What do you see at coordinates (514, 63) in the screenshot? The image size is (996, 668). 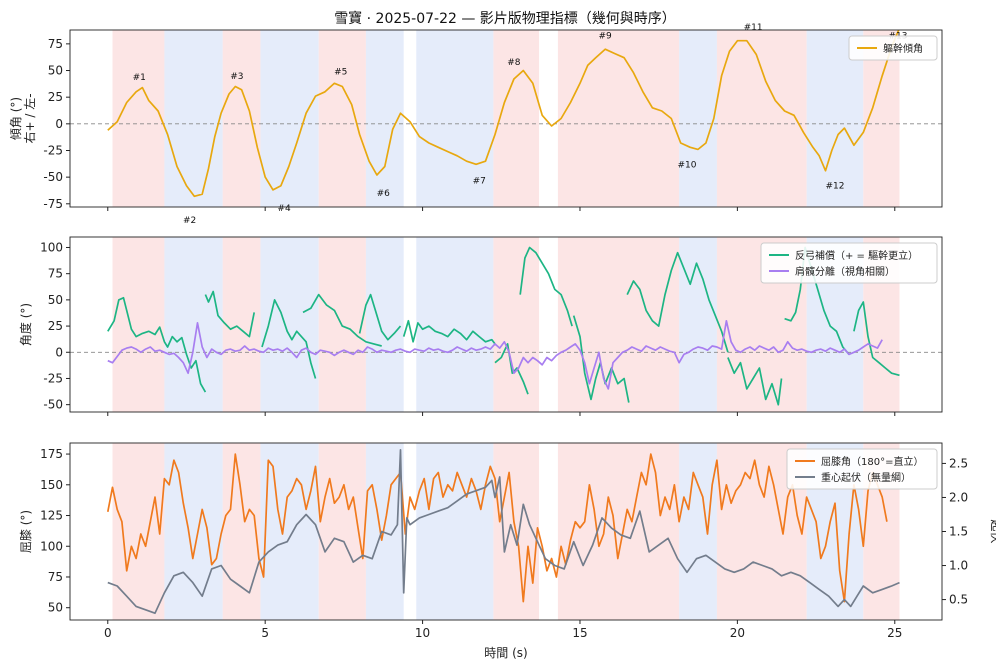 I see `peak-annotation: #8` at bounding box center [514, 63].